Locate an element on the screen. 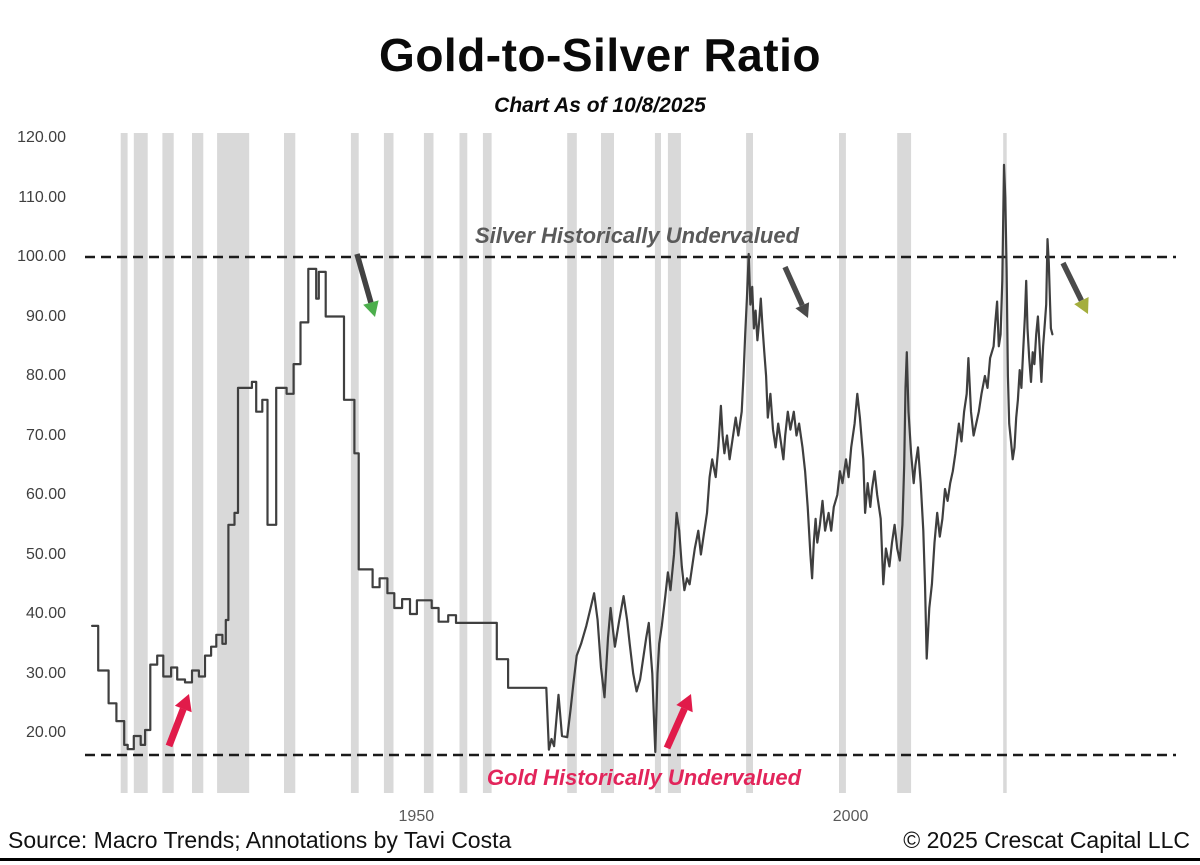 This screenshot has width=1200, height=865. y-axis-tick-label: 90.00 is located at coordinates (45, 316).